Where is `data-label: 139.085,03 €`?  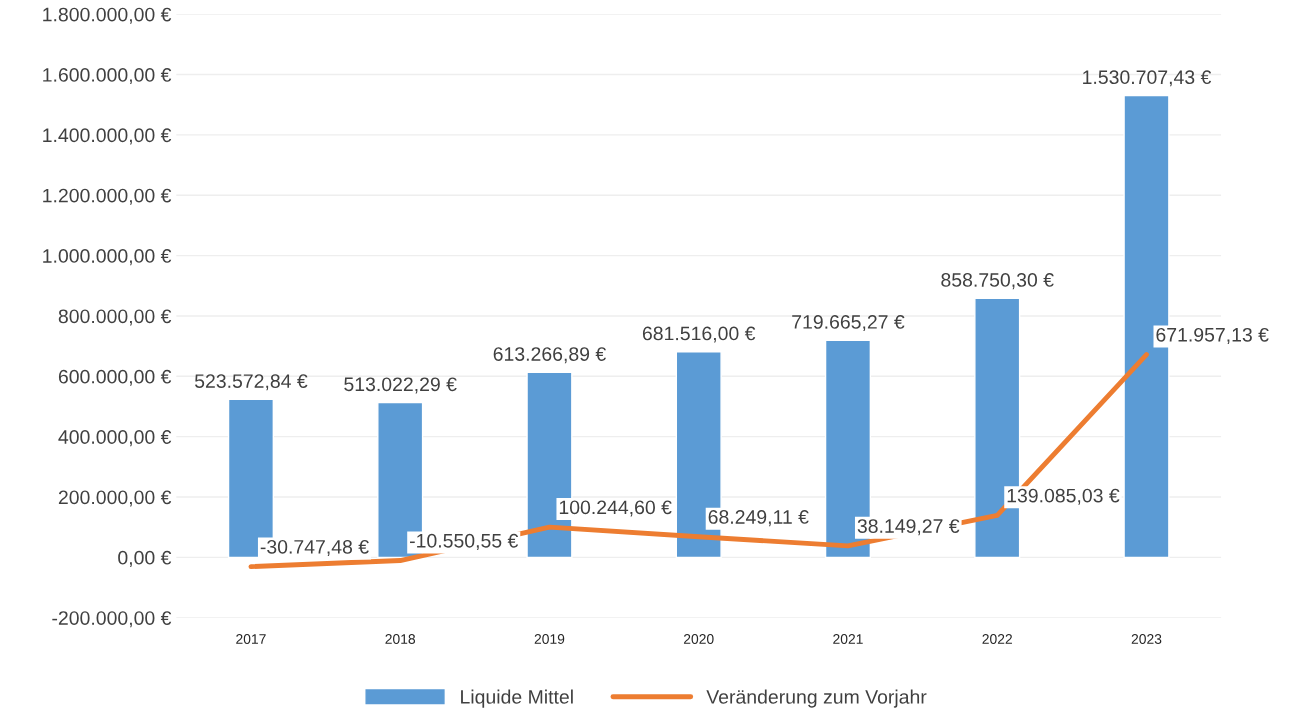
data-label: 139.085,03 € is located at coordinates (1063, 496).